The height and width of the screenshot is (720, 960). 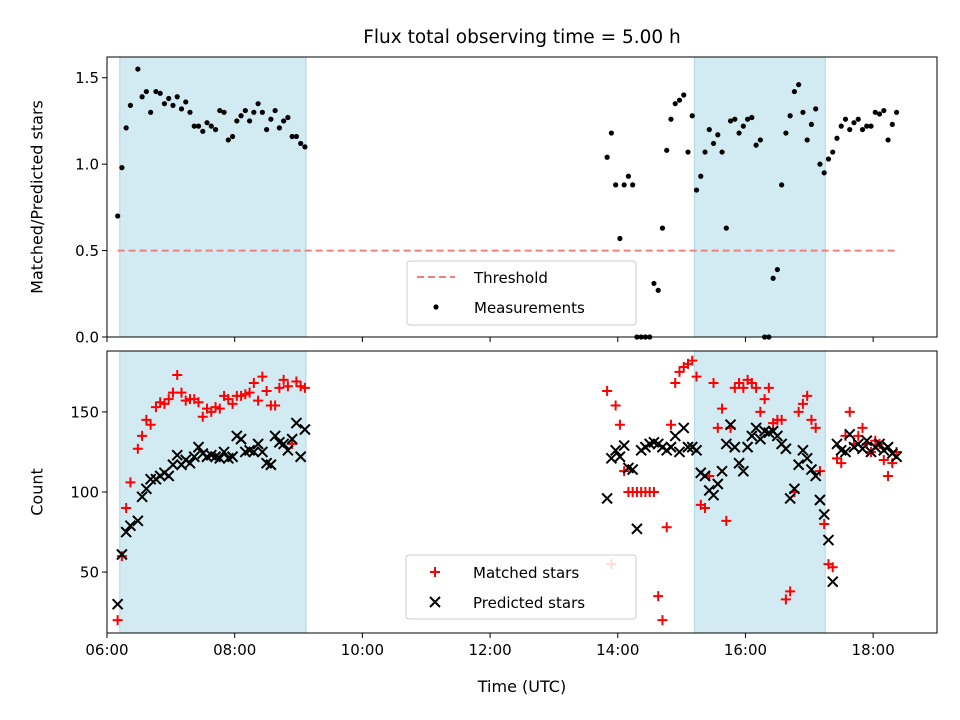 What do you see at coordinates (106, 650) in the screenshot?
I see `x-tick-label: 06:00` at bounding box center [106, 650].